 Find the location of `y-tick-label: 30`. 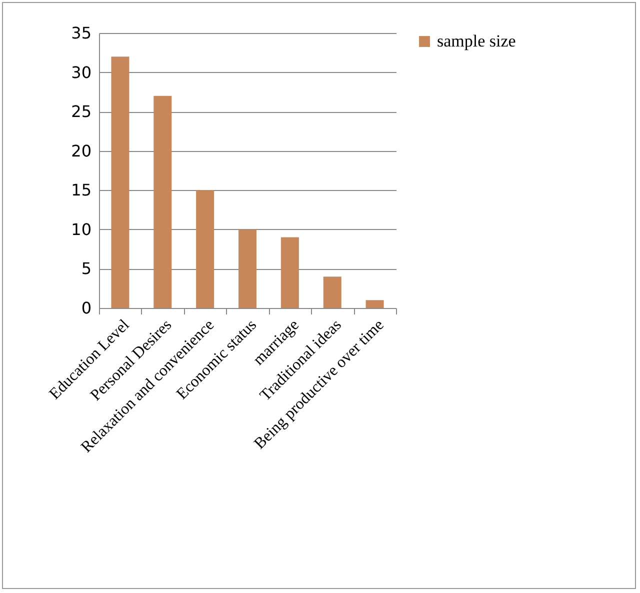

y-tick-label: 30 is located at coordinates (81, 72).